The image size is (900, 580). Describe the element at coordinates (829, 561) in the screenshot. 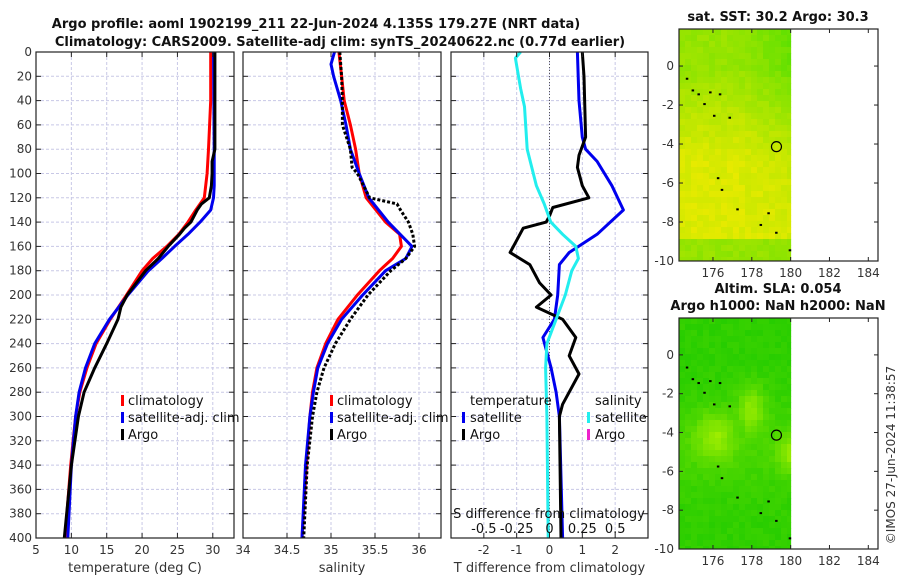

I see `x-tick-label: 182` at that location.